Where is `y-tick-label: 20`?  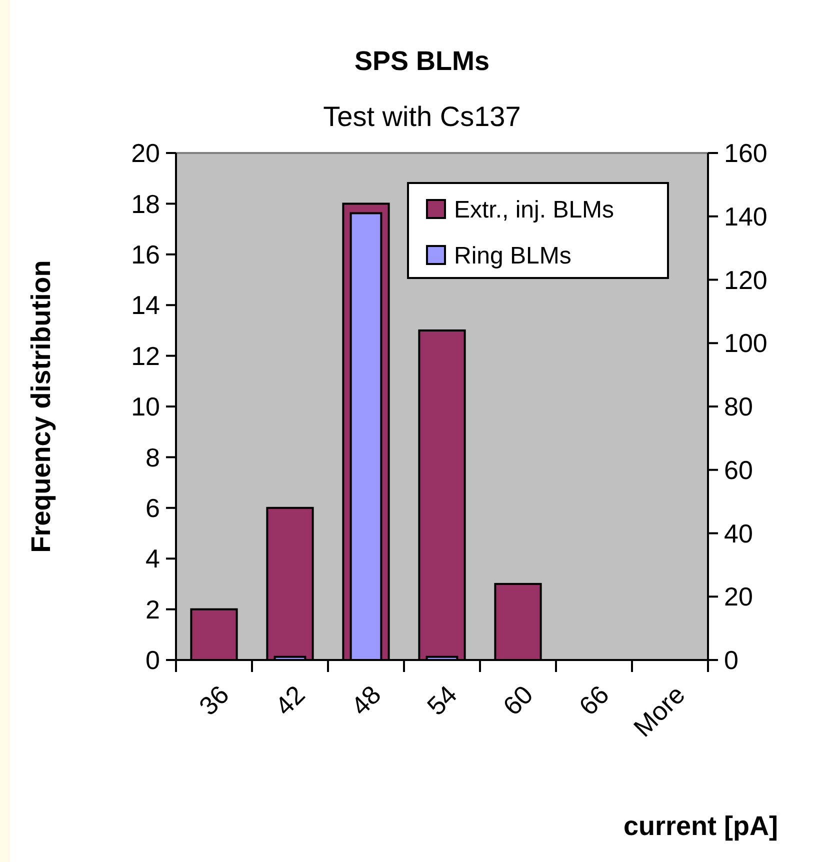
y-tick-label: 20 is located at coordinates (145, 153).